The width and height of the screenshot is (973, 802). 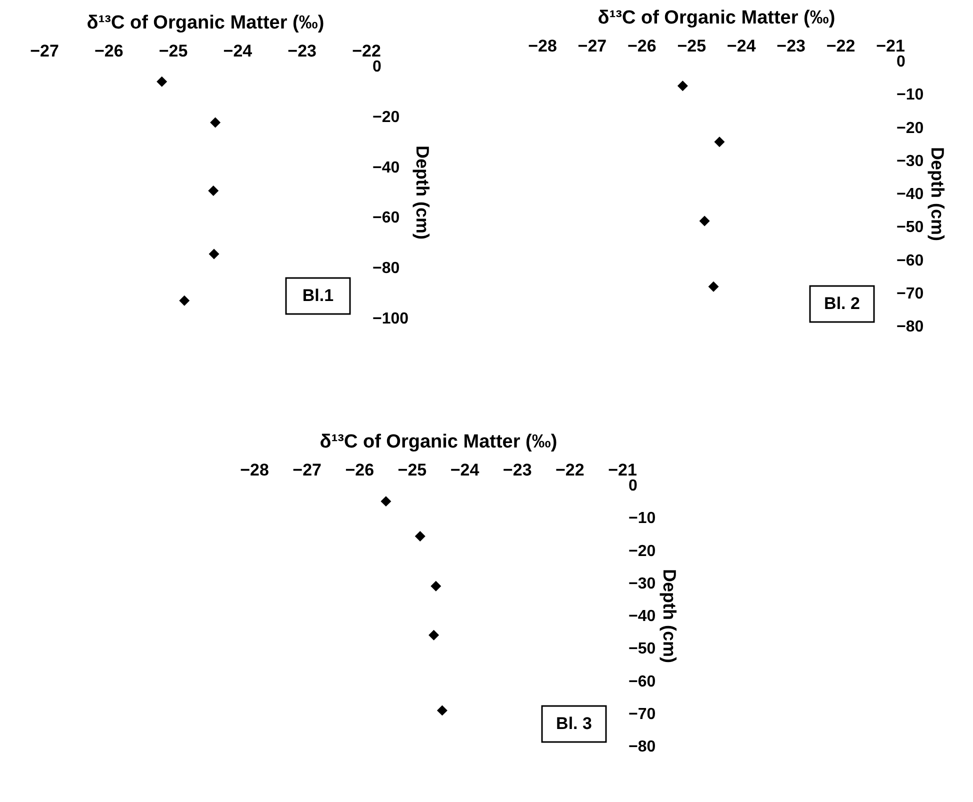 What do you see at coordinates (390, 319) in the screenshot?
I see `y-tick-label: −100` at bounding box center [390, 319].